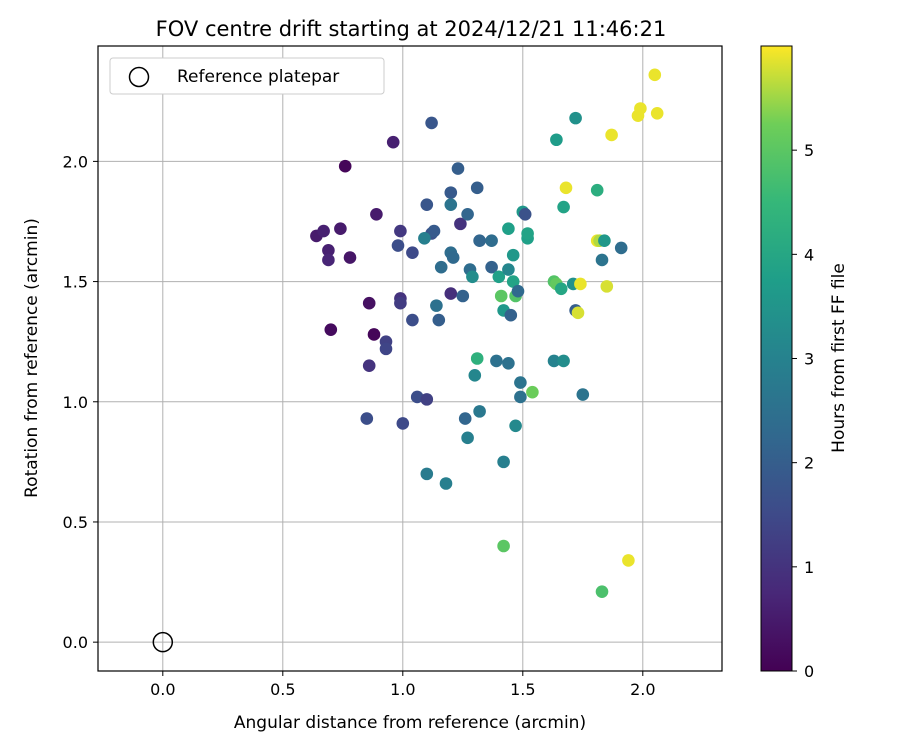  Describe the element at coordinates (75, 161) in the screenshot. I see `y-tick-label: 2.0` at that location.